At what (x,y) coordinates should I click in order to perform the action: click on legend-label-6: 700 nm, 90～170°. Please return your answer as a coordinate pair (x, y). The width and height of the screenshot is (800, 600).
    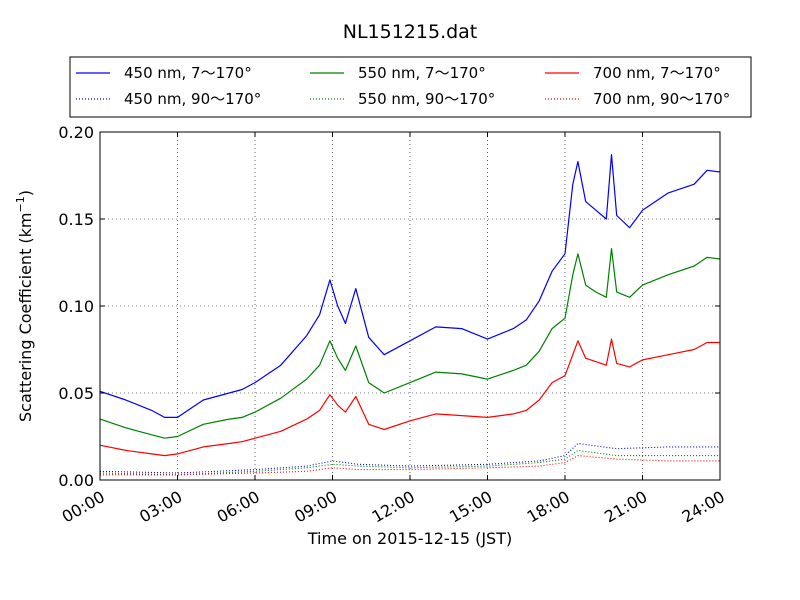
    Looking at the image, I should click on (661, 99).